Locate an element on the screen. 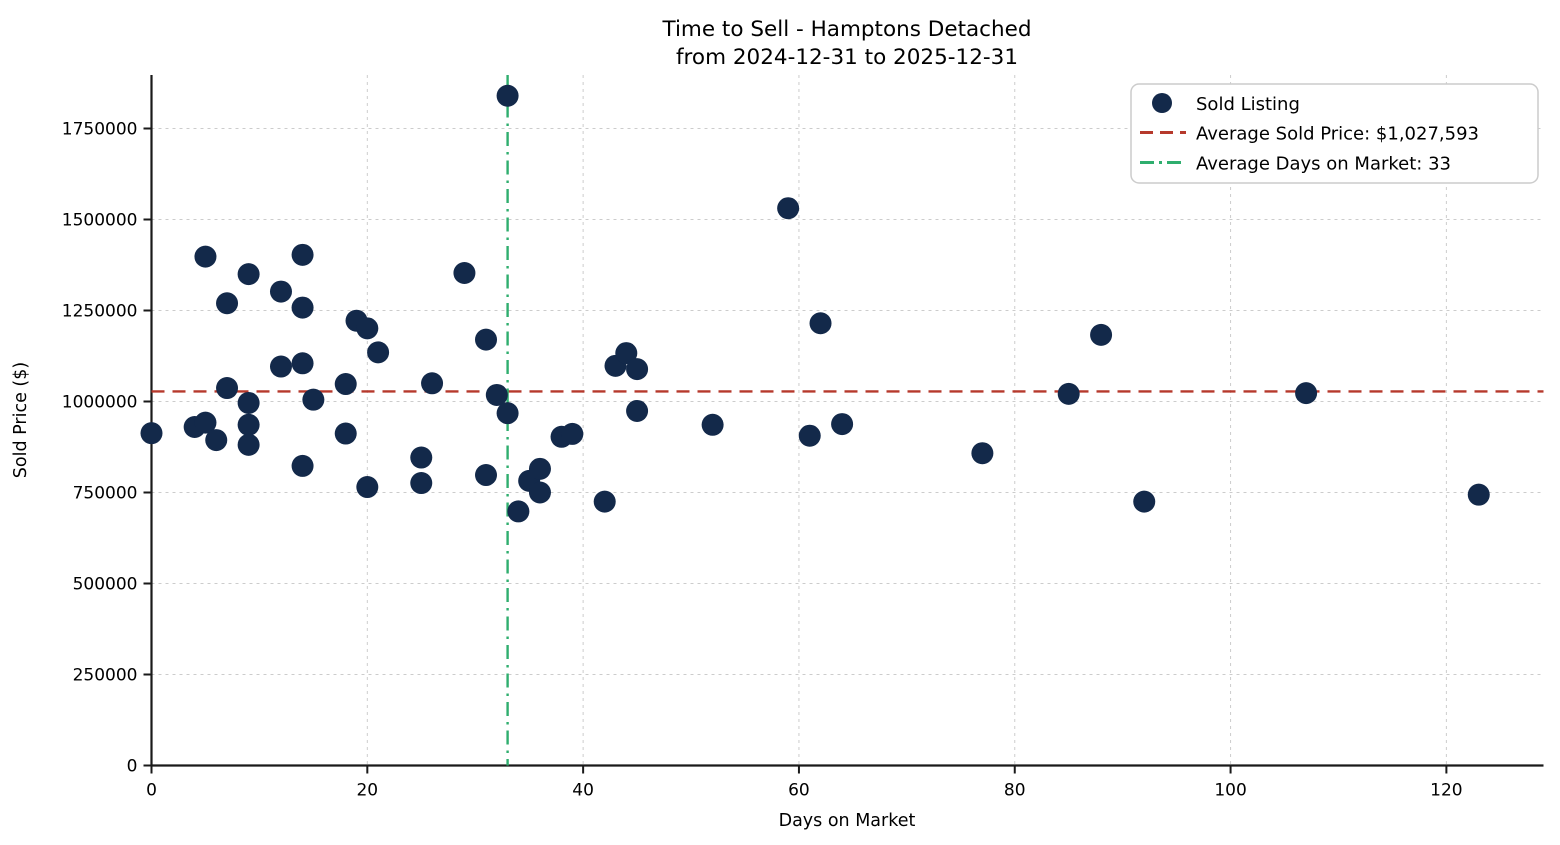  chart-subtitle: from 2024-12-31 to 2025-12-31 is located at coordinates (847, 57).